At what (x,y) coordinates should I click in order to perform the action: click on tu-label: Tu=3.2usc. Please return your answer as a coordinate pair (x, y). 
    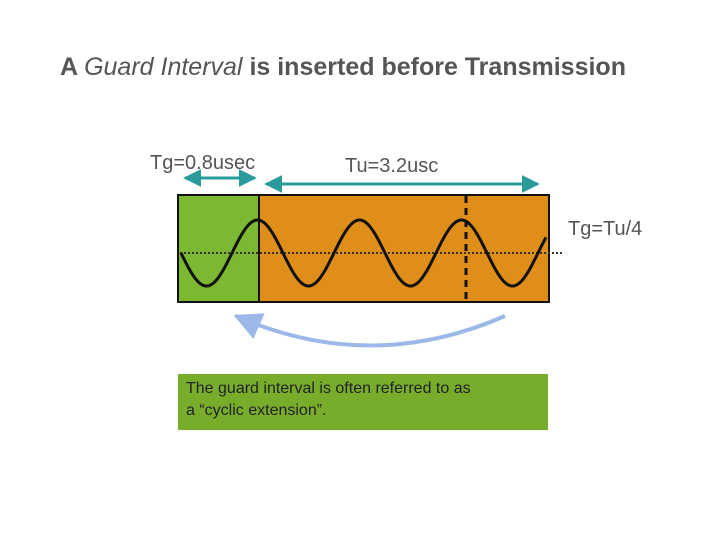
    Looking at the image, I should click on (392, 166).